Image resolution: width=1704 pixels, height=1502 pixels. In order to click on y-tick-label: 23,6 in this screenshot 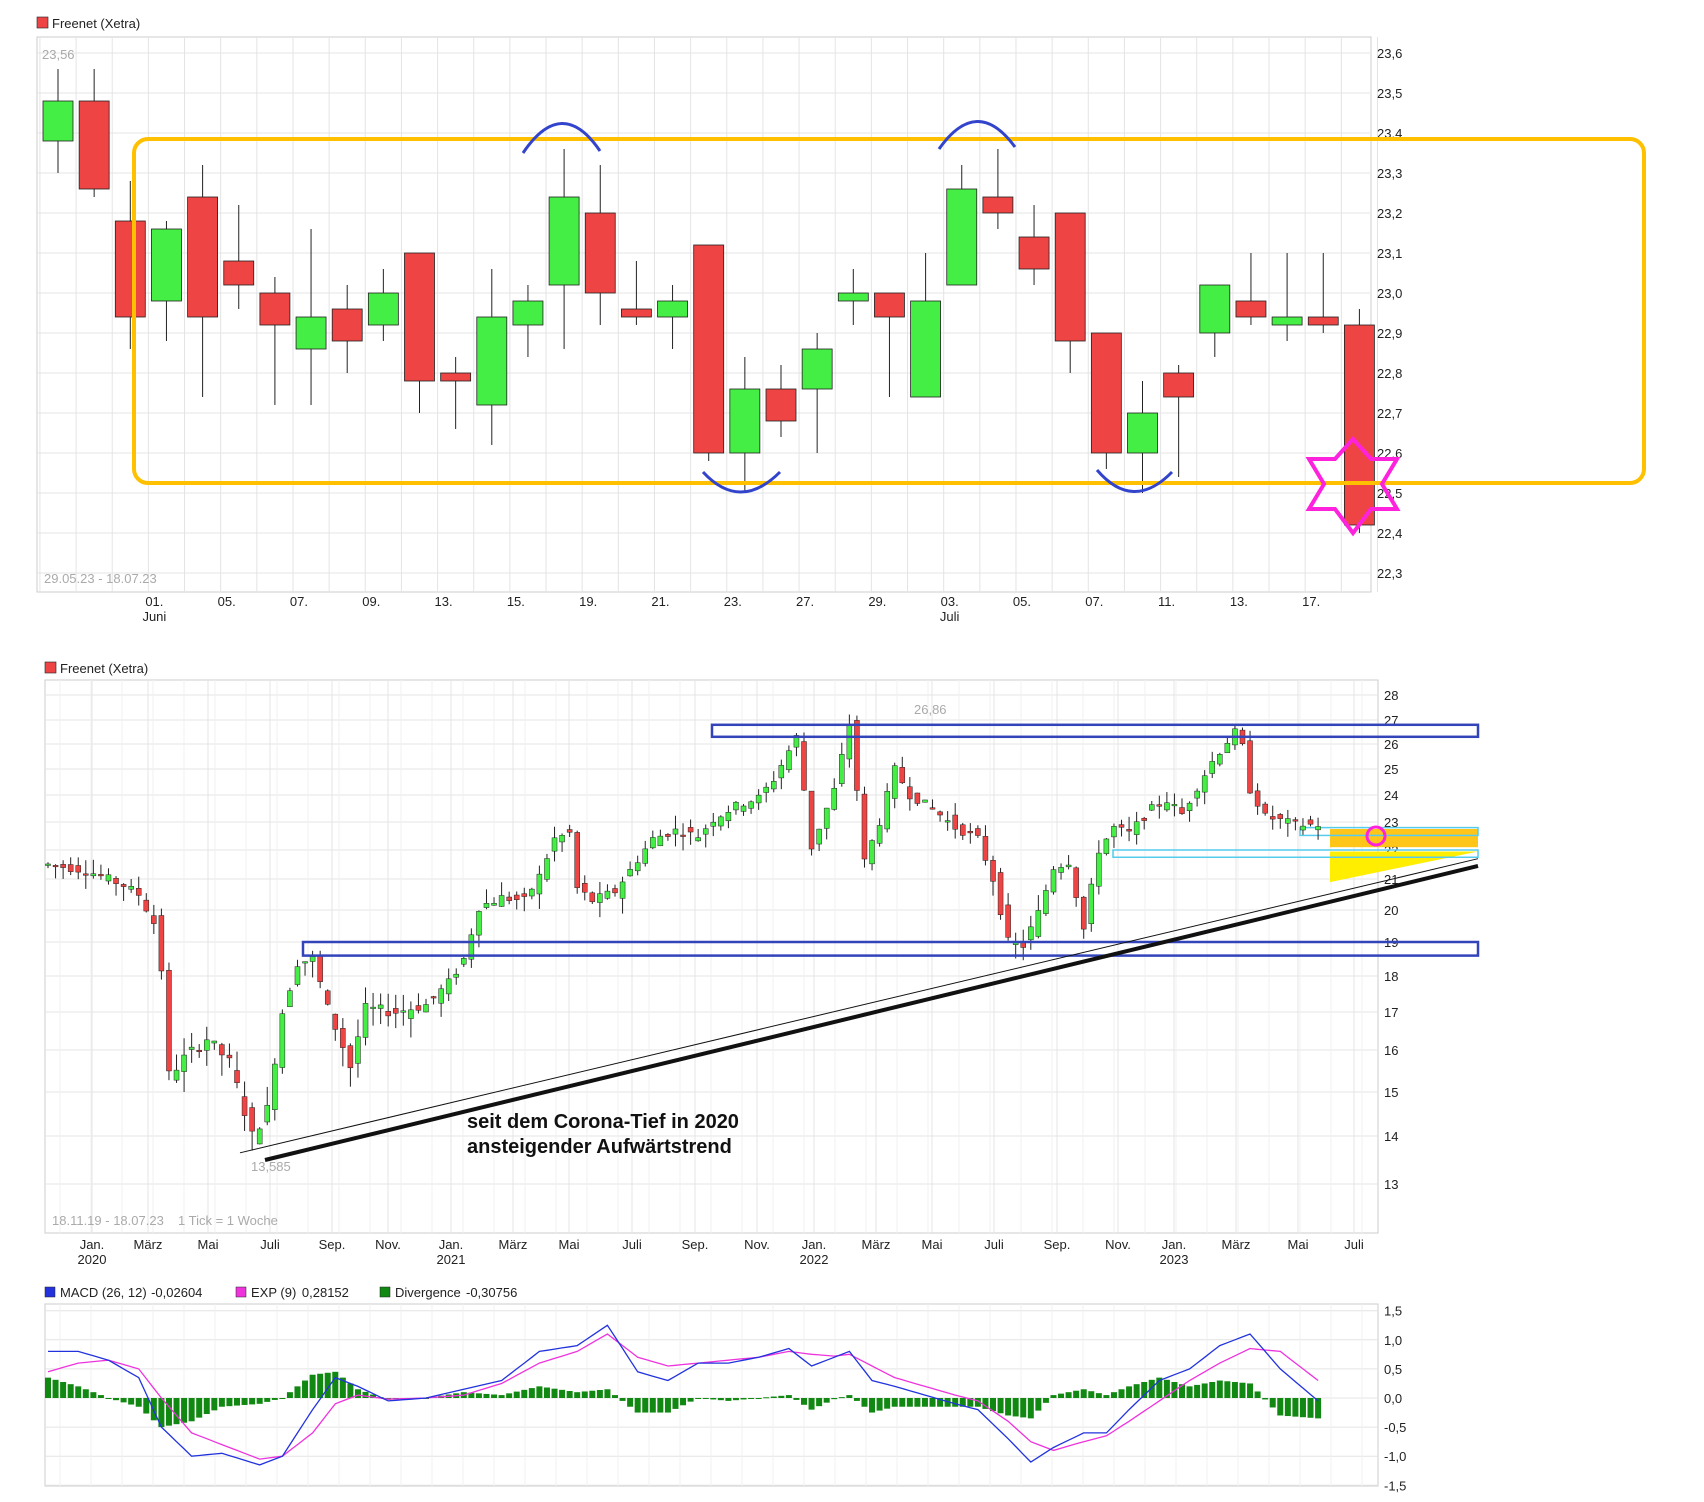, I will do `click(1389, 53)`.